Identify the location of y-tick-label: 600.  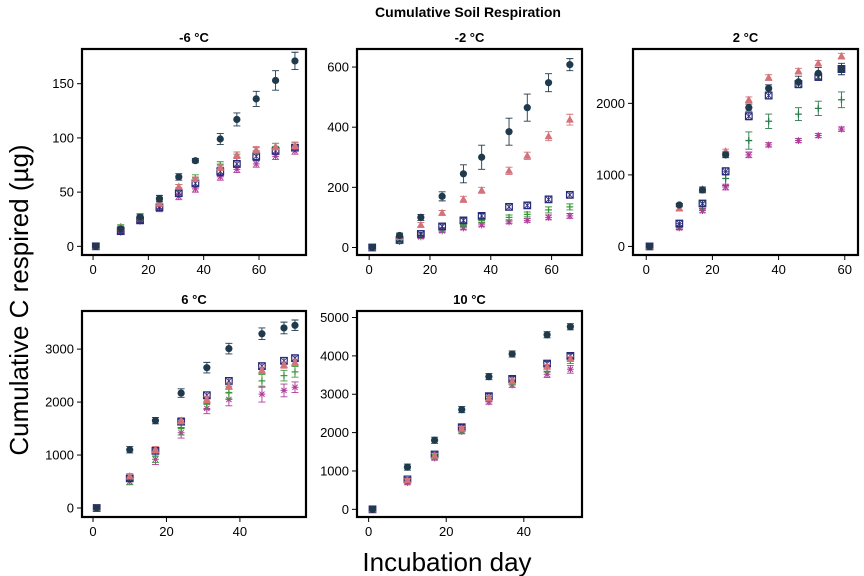
(338, 67).